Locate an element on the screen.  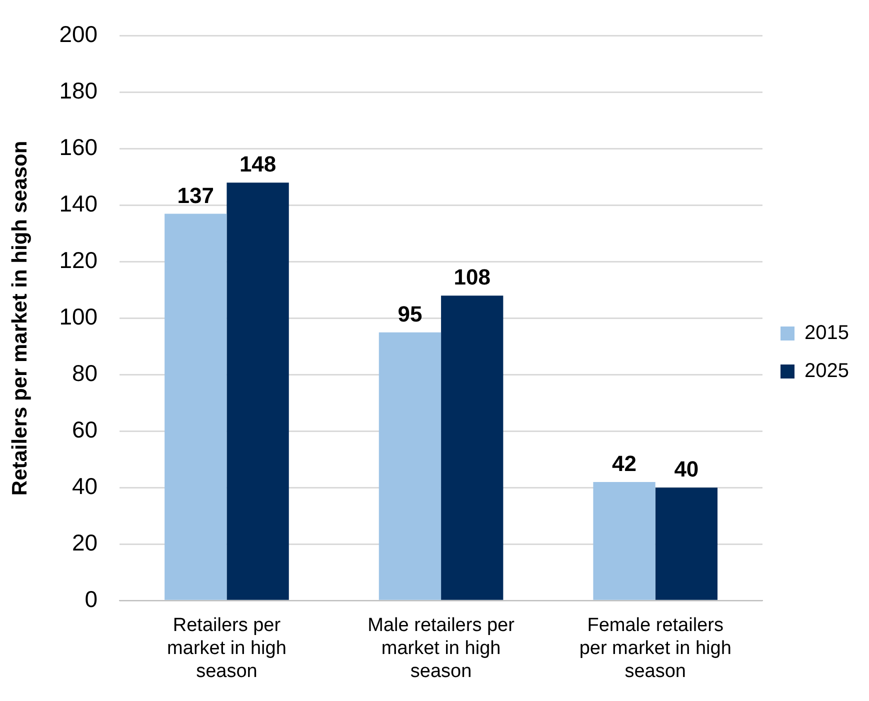
data-label: 108 is located at coordinates (472, 277).